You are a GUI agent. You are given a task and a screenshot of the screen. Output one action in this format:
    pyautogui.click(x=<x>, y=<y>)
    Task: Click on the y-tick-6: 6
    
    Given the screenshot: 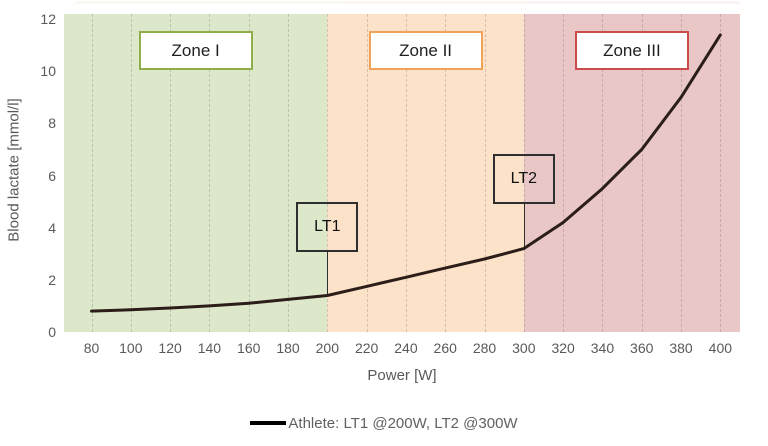 What is the action you would take?
    pyautogui.click(x=52, y=175)
    